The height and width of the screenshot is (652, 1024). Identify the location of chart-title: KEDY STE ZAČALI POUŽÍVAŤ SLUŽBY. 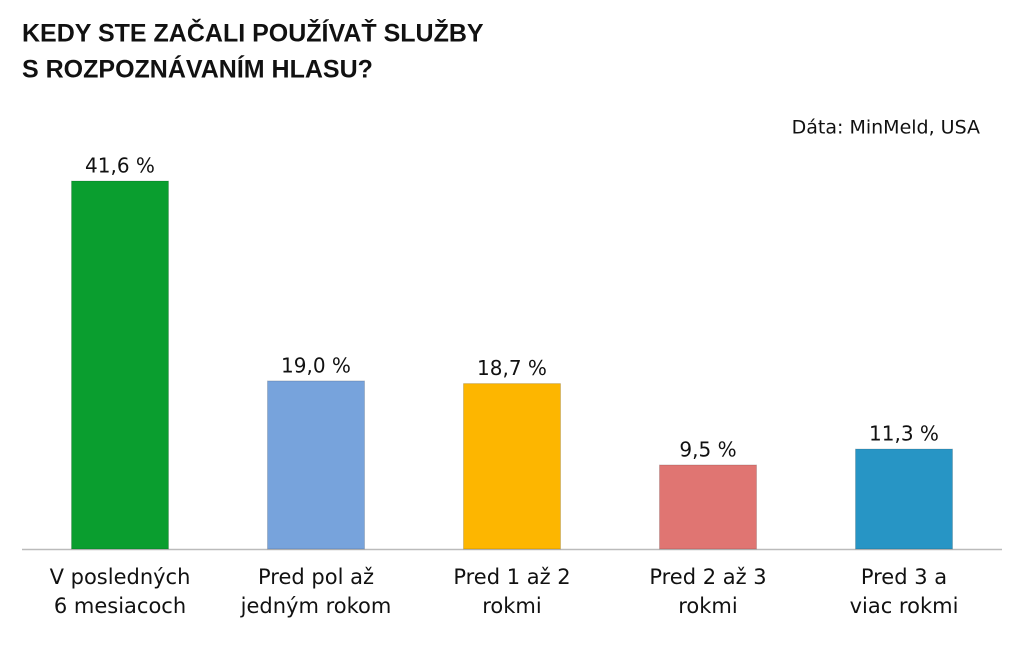
(253, 33).